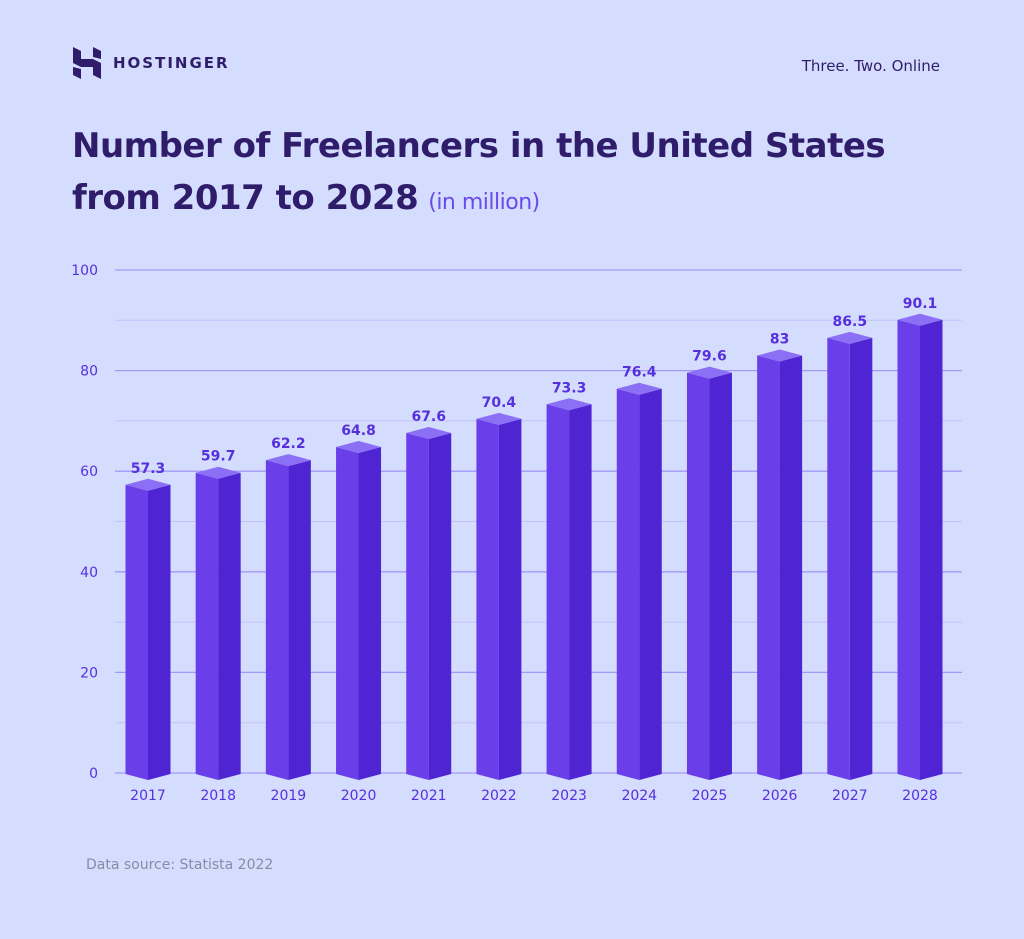 The width and height of the screenshot is (1024, 939). I want to click on title-unit: (in million), so click(484, 202).